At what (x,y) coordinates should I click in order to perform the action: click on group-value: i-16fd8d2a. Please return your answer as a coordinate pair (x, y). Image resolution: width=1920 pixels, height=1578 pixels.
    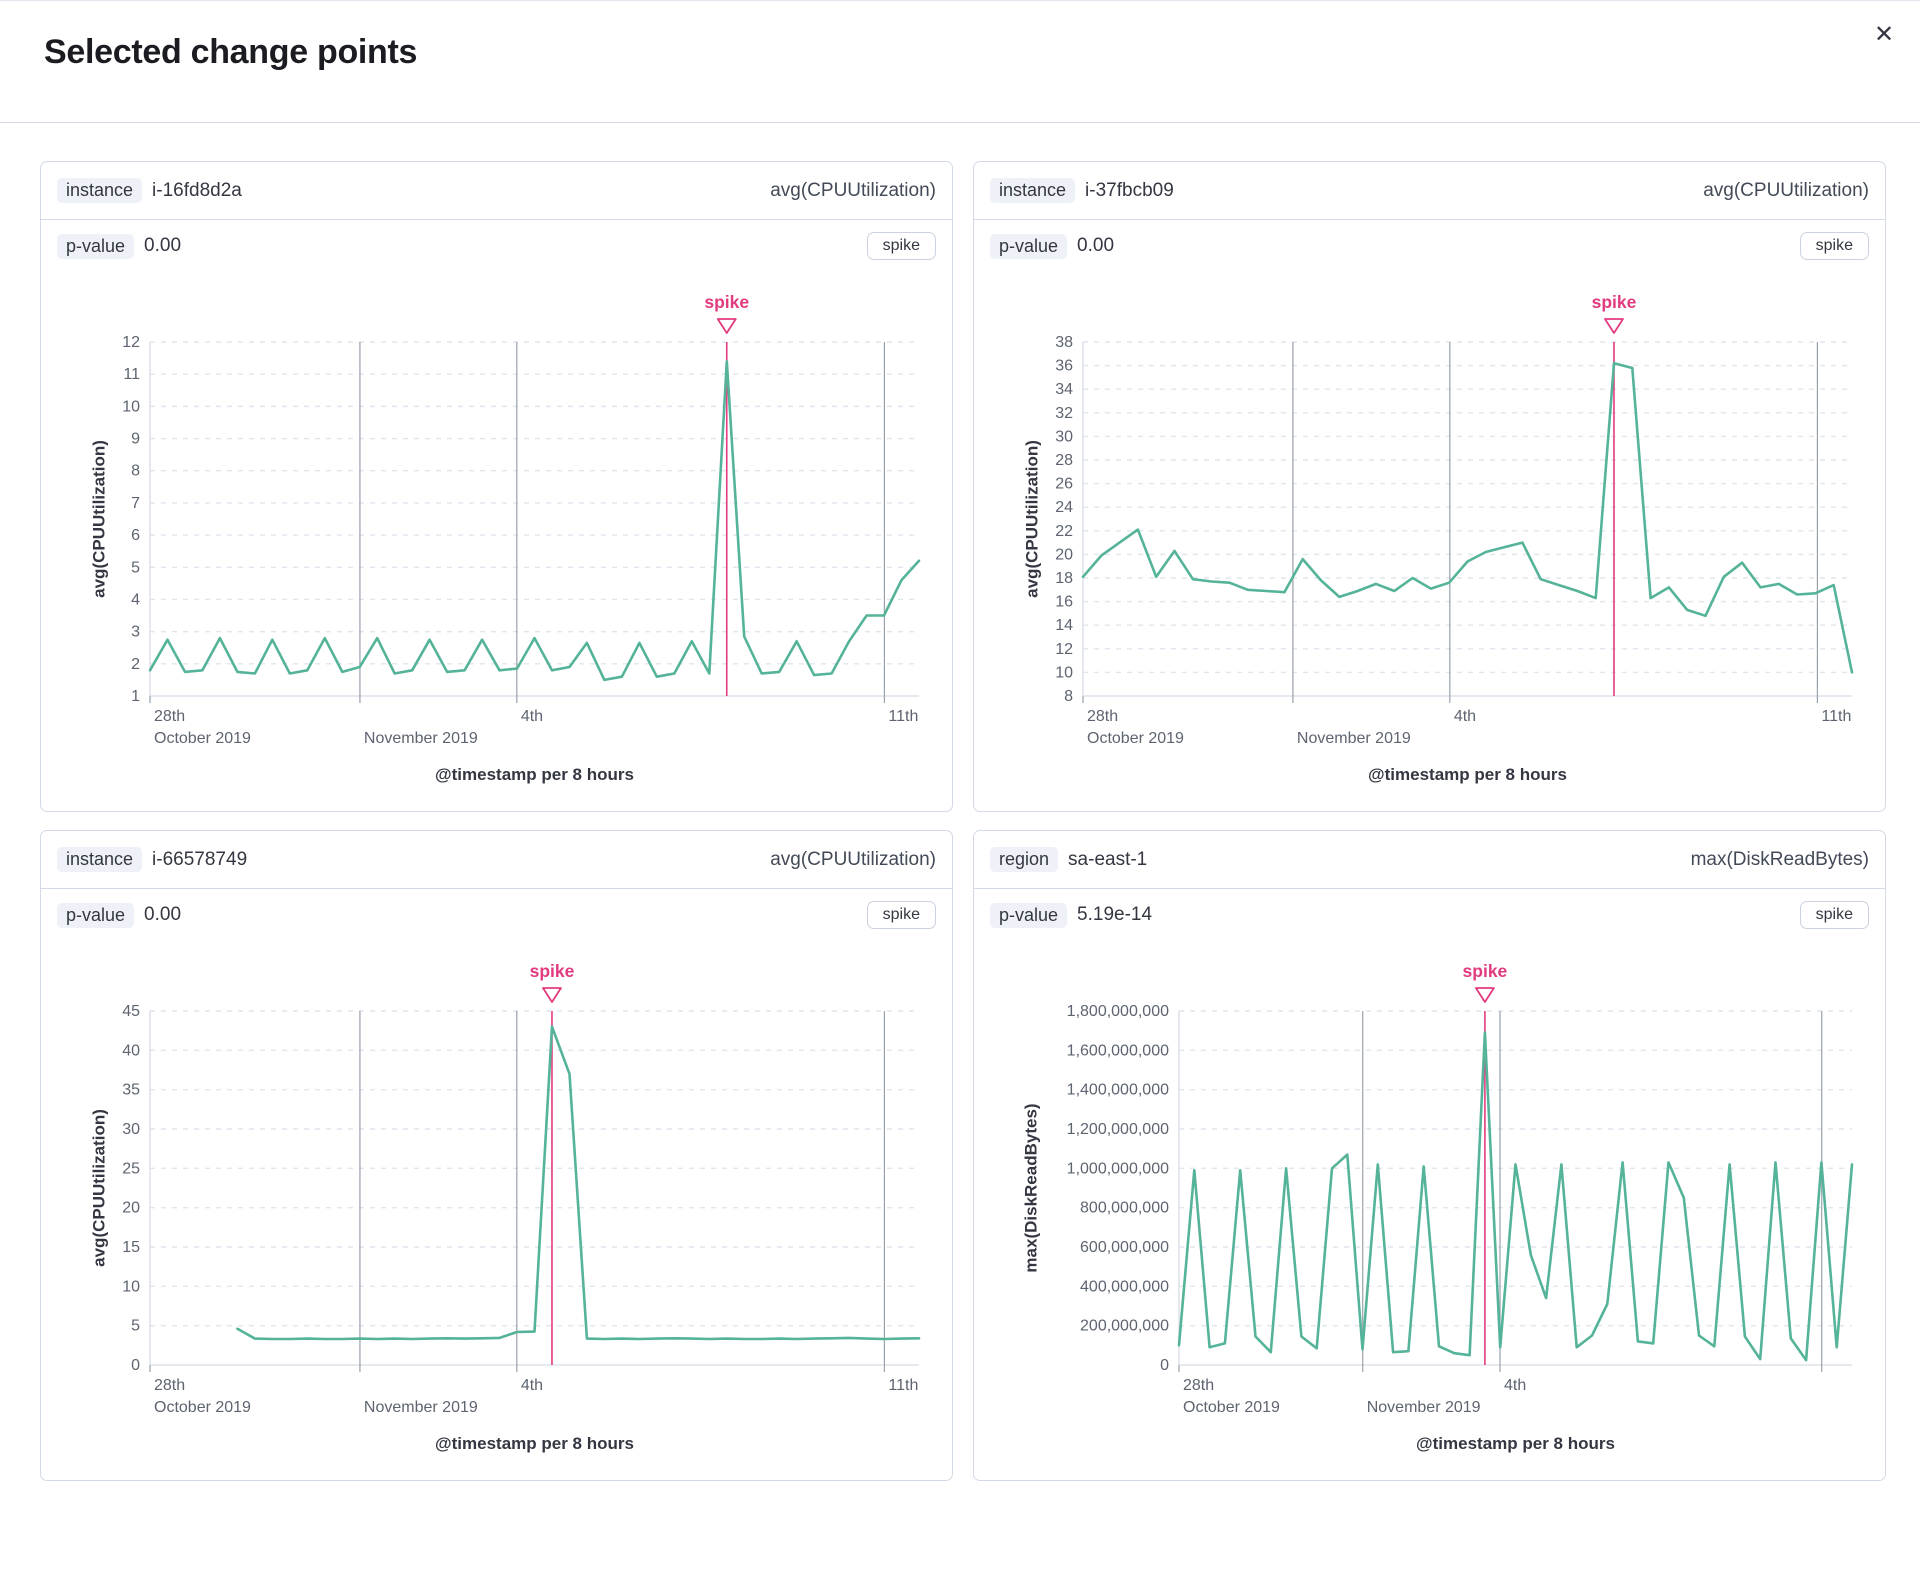
    Looking at the image, I should click on (197, 190).